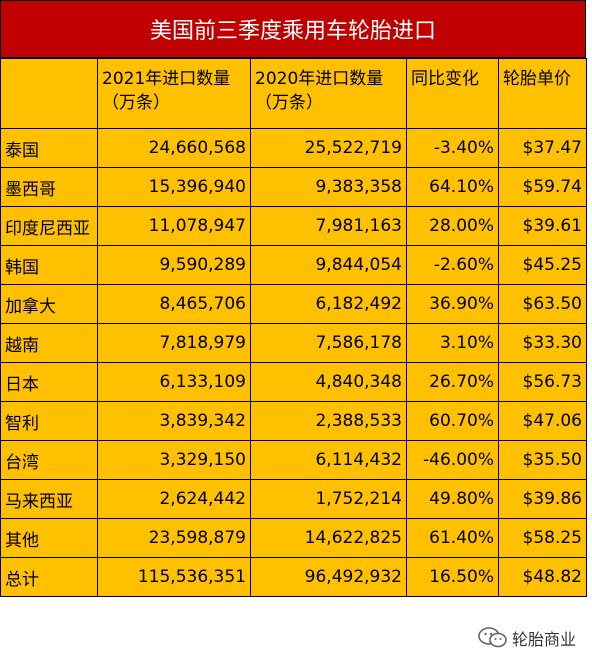  Describe the element at coordinates (49, 421) in the screenshot. I see `country-cell: 智利` at that location.